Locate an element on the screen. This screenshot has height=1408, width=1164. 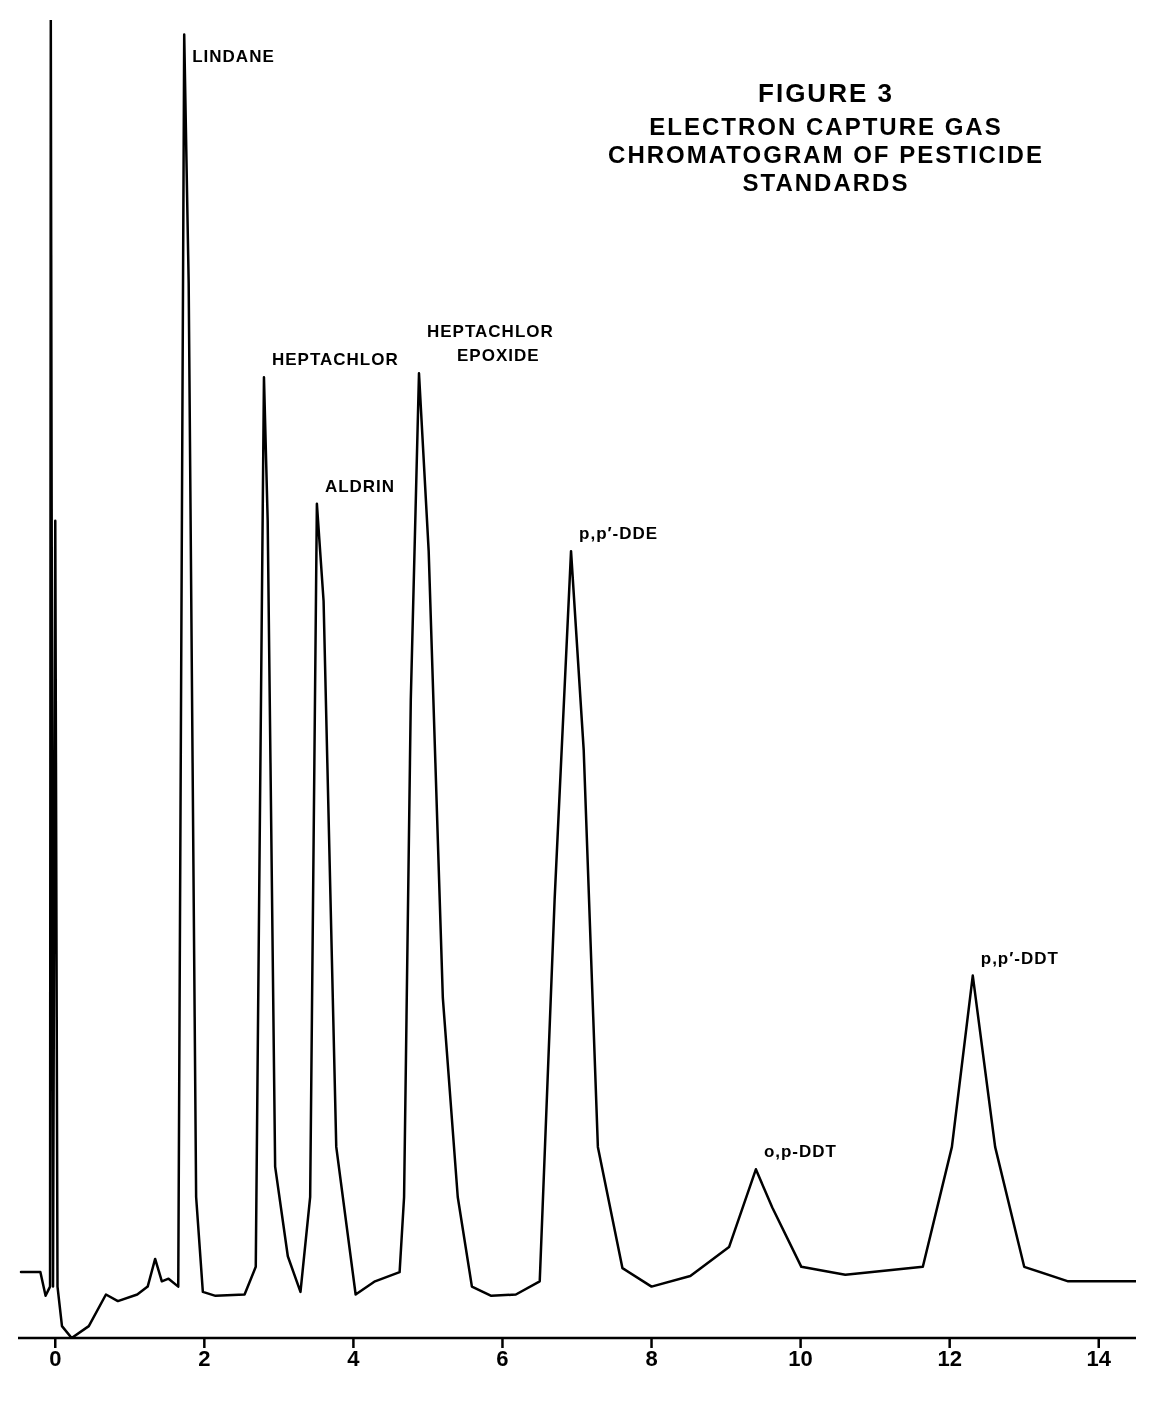
x-tick-label: 14 is located at coordinates (1099, 1358).